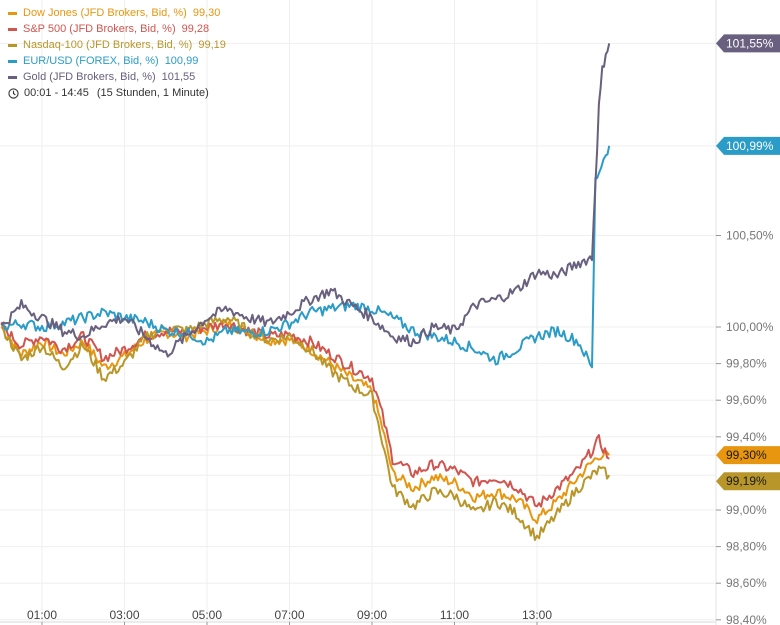  What do you see at coordinates (289, 615) in the screenshot?
I see `x-tick-label: 07:00` at bounding box center [289, 615].